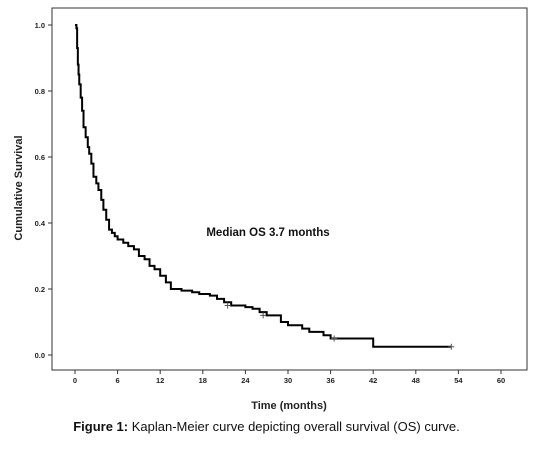  Describe the element at coordinates (160, 380) in the screenshot. I see `x-tick-label: 12` at that location.